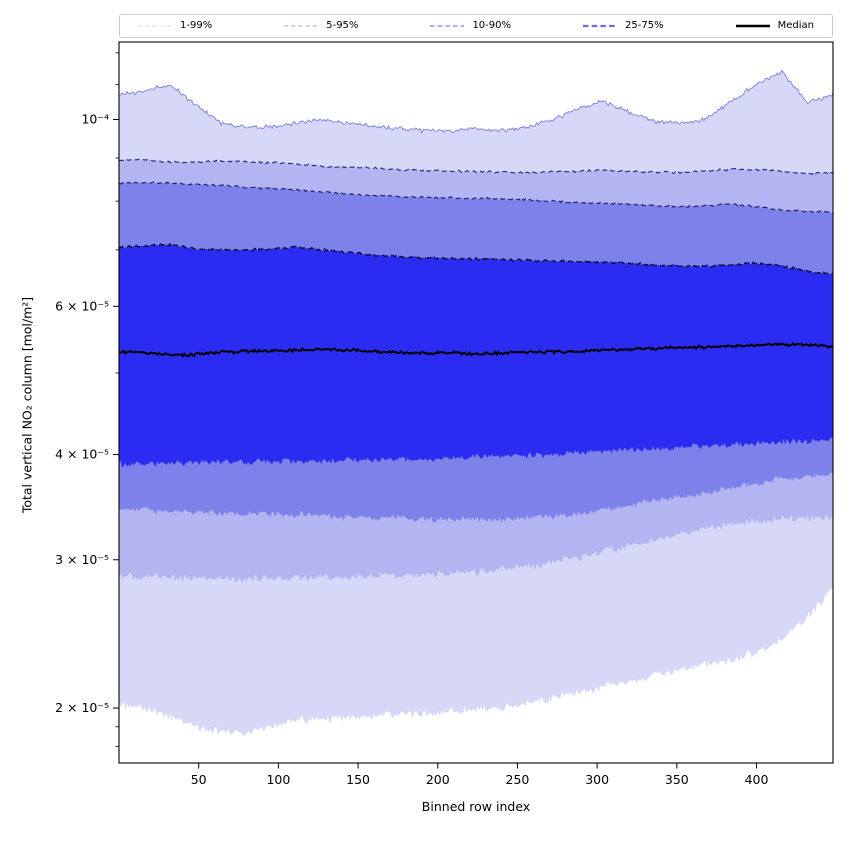  Describe the element at coordinates (82, 454) in the screenshot. I see `y-tick-label: 4 × 10⁻⁵` at that location.